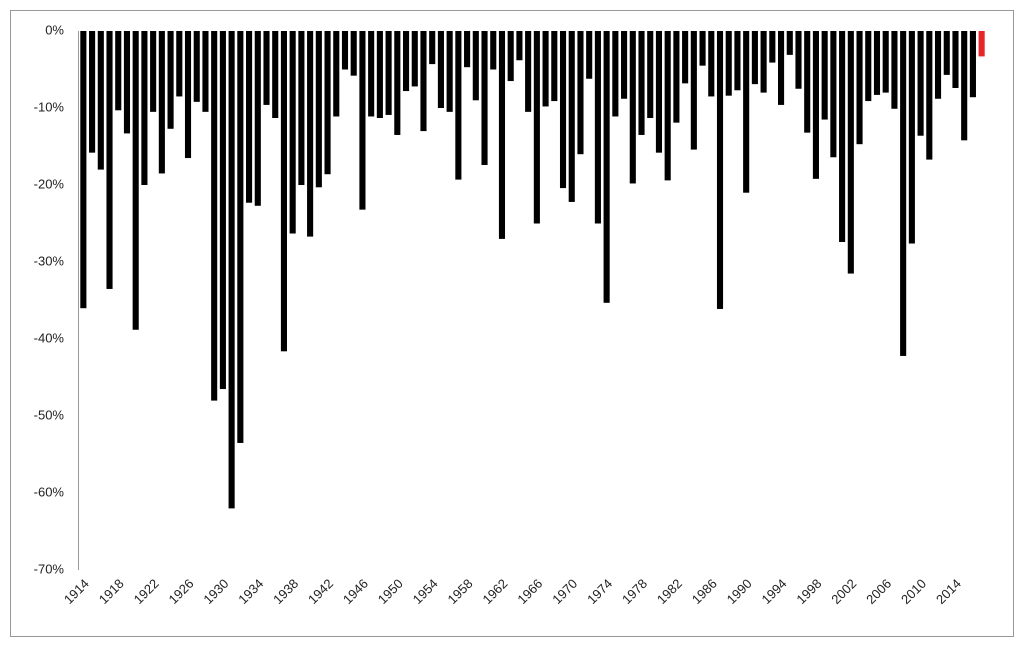 This screenshot has width=1024, height=654. Describe the element at coordinates (49, 568) in the screenshot. I see `y-tick-label: -70%` at that location.